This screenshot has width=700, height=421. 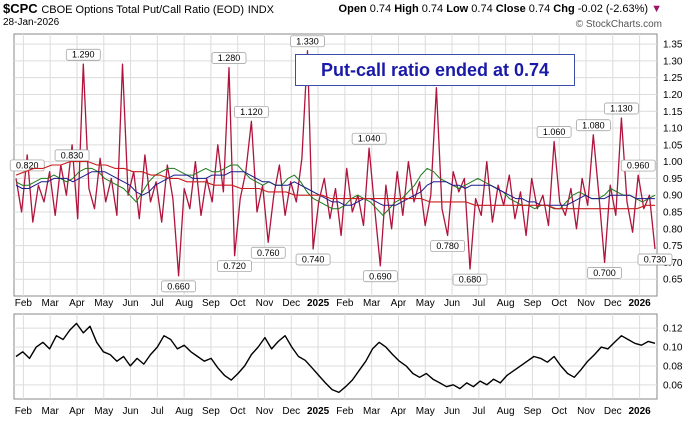 I want to click on data-label: 1.080, so click(x=593, y=125).